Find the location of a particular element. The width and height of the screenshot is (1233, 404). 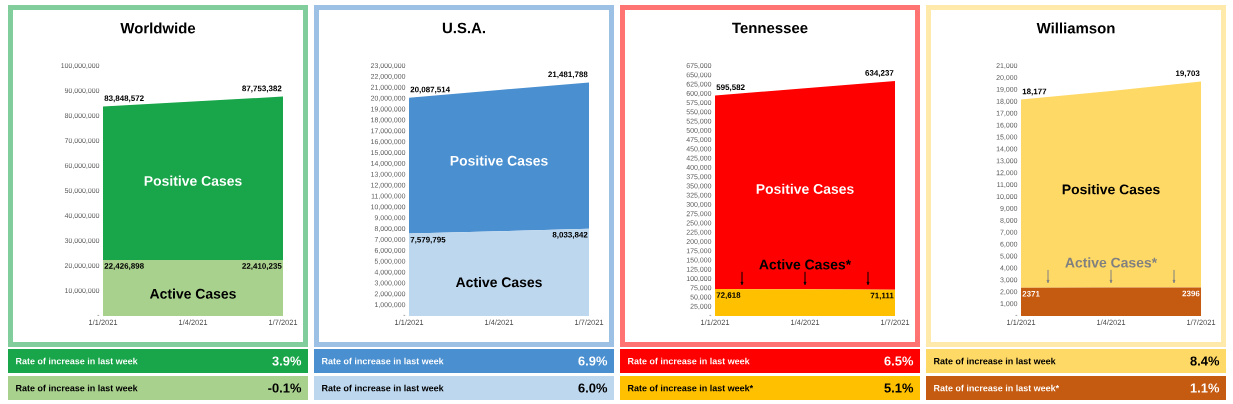

chart-title: U.S.A. is located at coordinates (463, 28).